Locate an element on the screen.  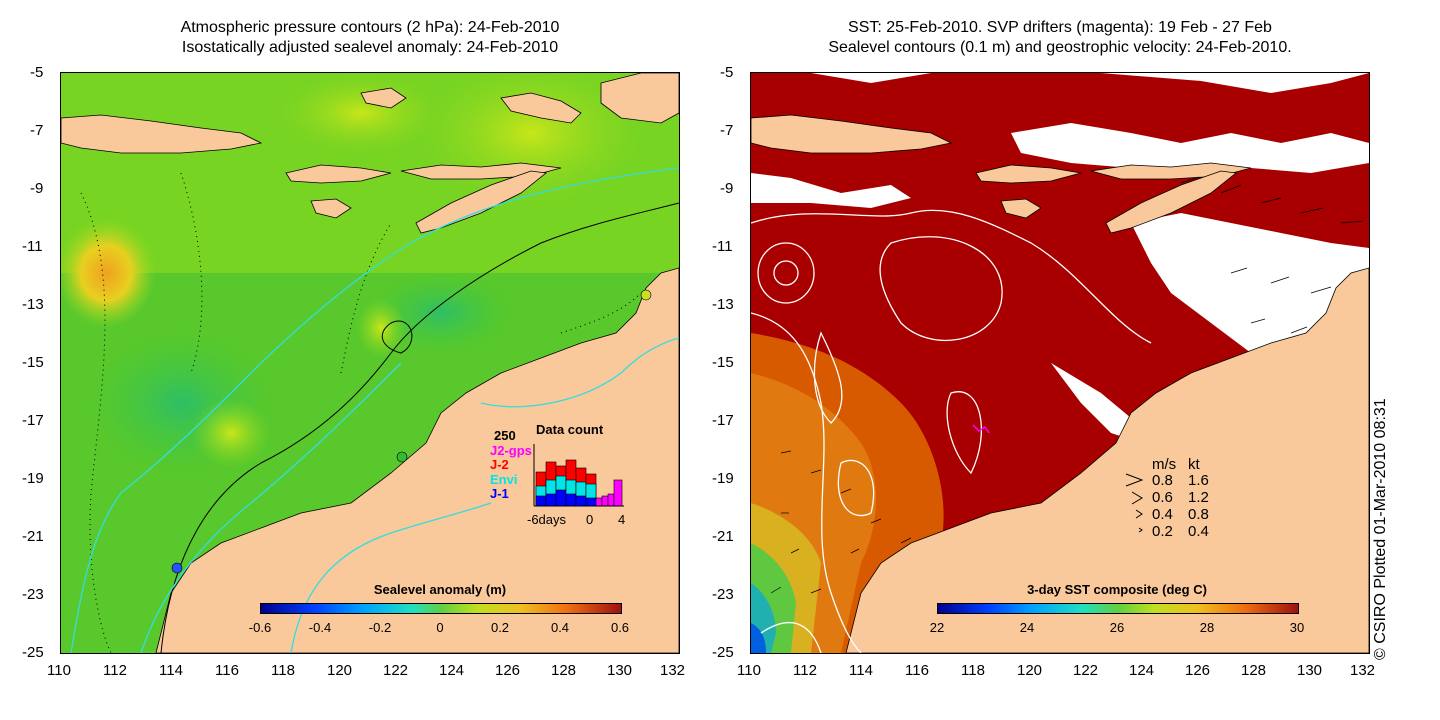
velocity-legend-kt: kt is located at coordinates (1194, 464).